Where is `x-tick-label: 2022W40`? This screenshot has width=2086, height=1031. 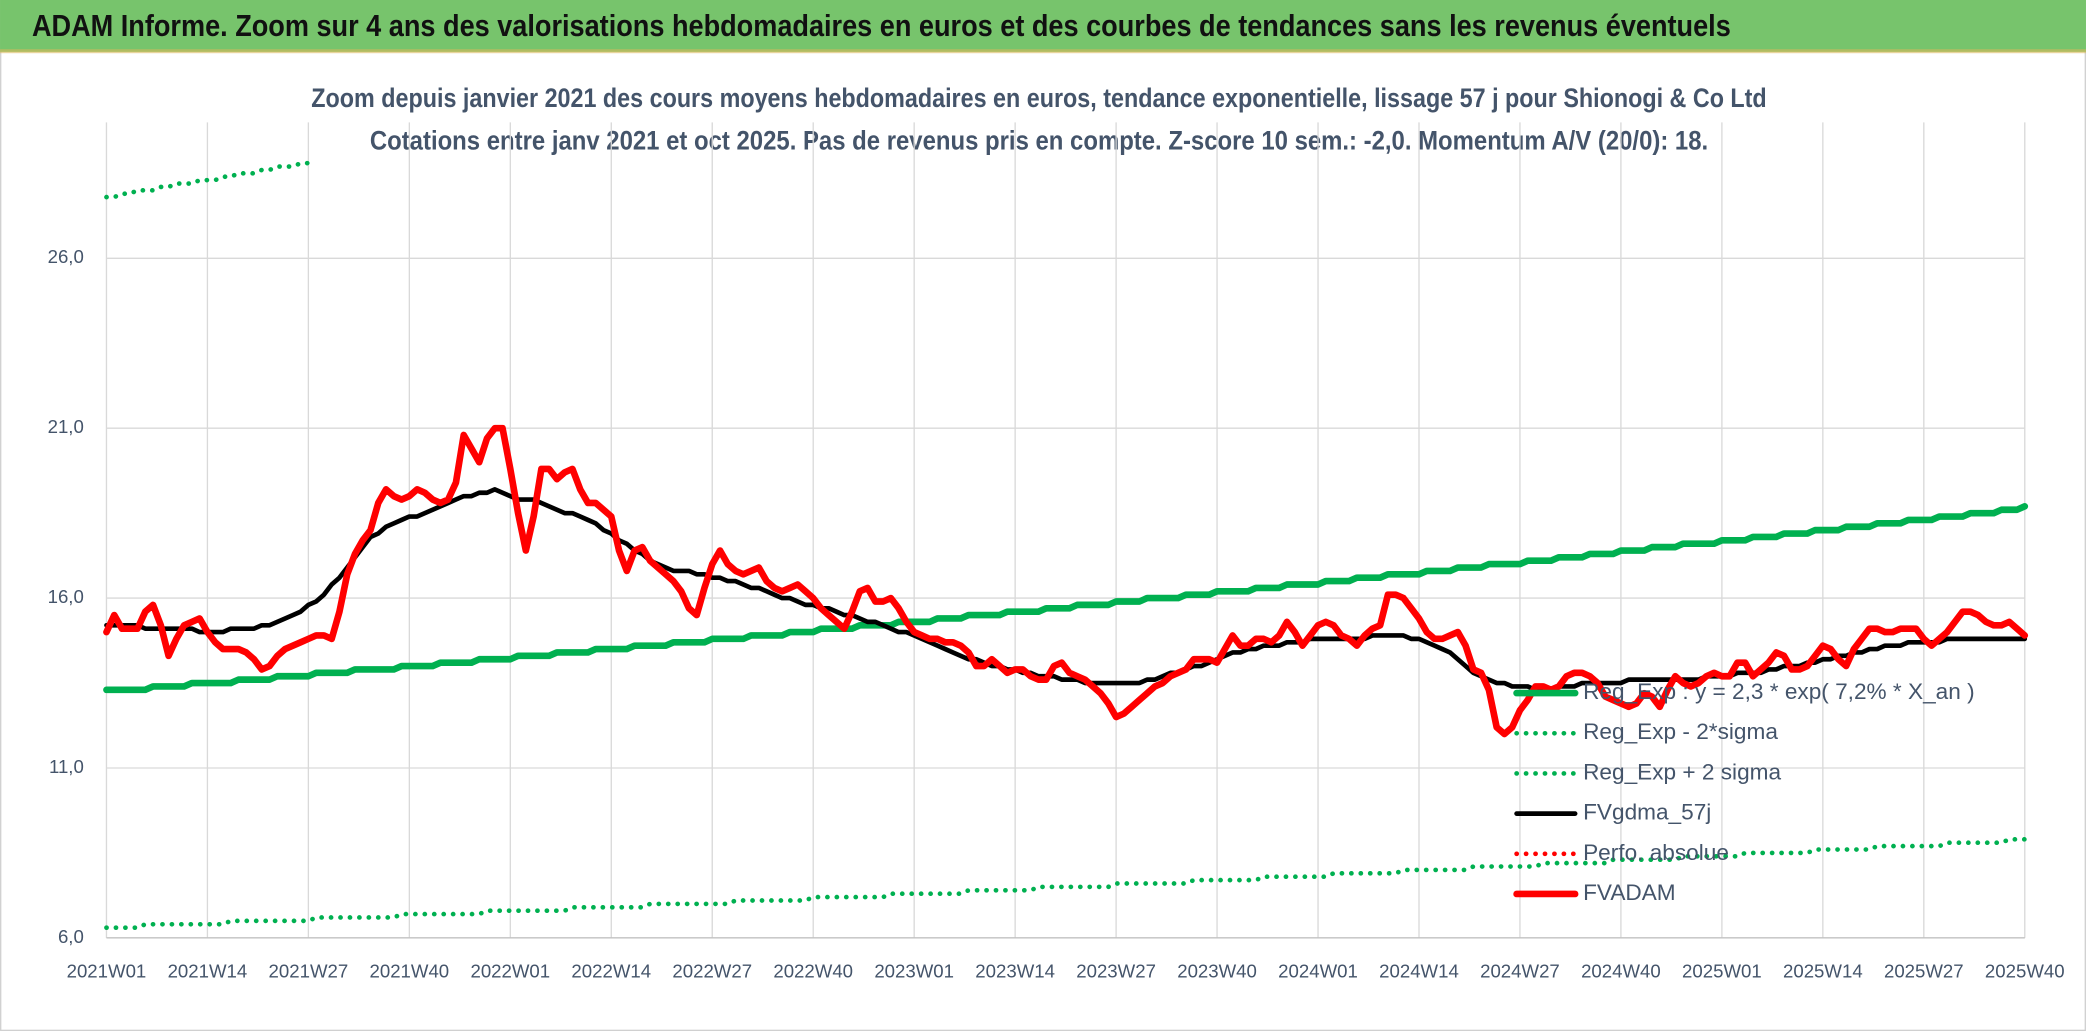 x-tick-label: 2022W40 is located at coordinates (813, 970).